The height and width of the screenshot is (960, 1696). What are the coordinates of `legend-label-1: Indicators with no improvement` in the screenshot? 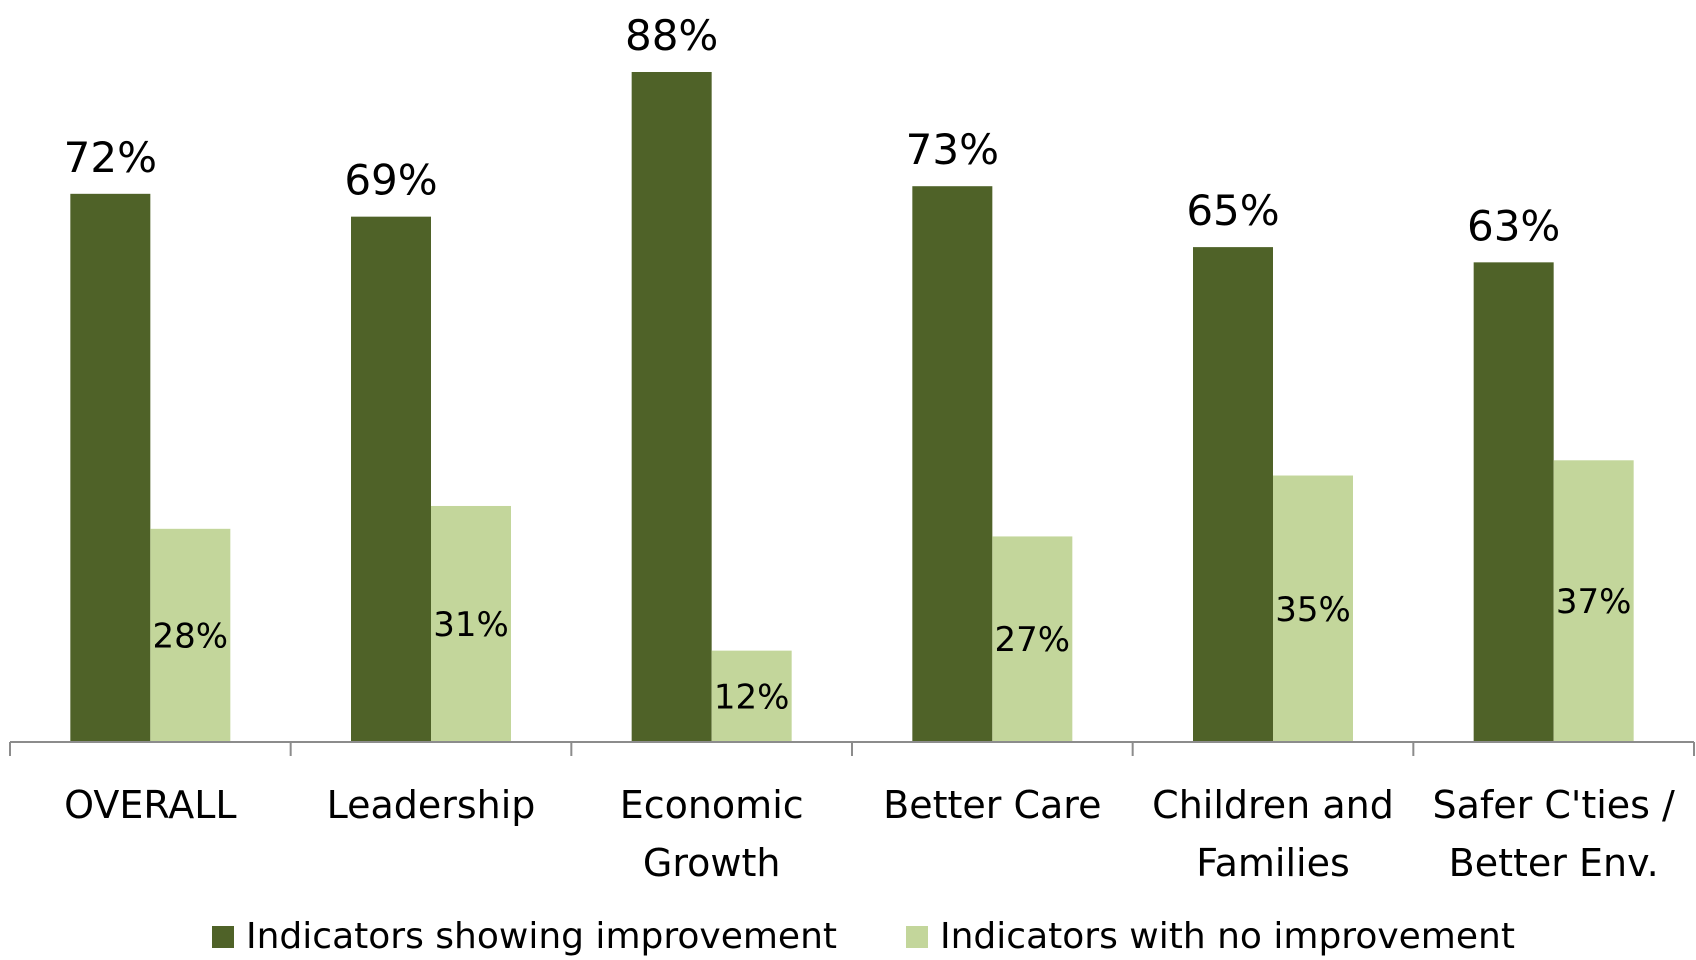 It's located at (1227, 936).